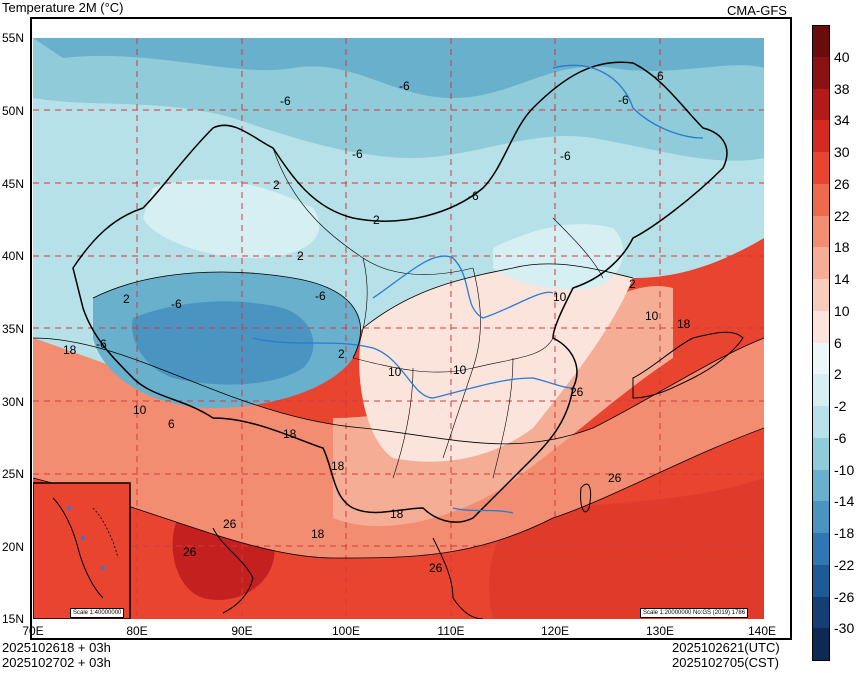  I want to click on valid-time-cst: 2025102705(CST), so click(725, 662).